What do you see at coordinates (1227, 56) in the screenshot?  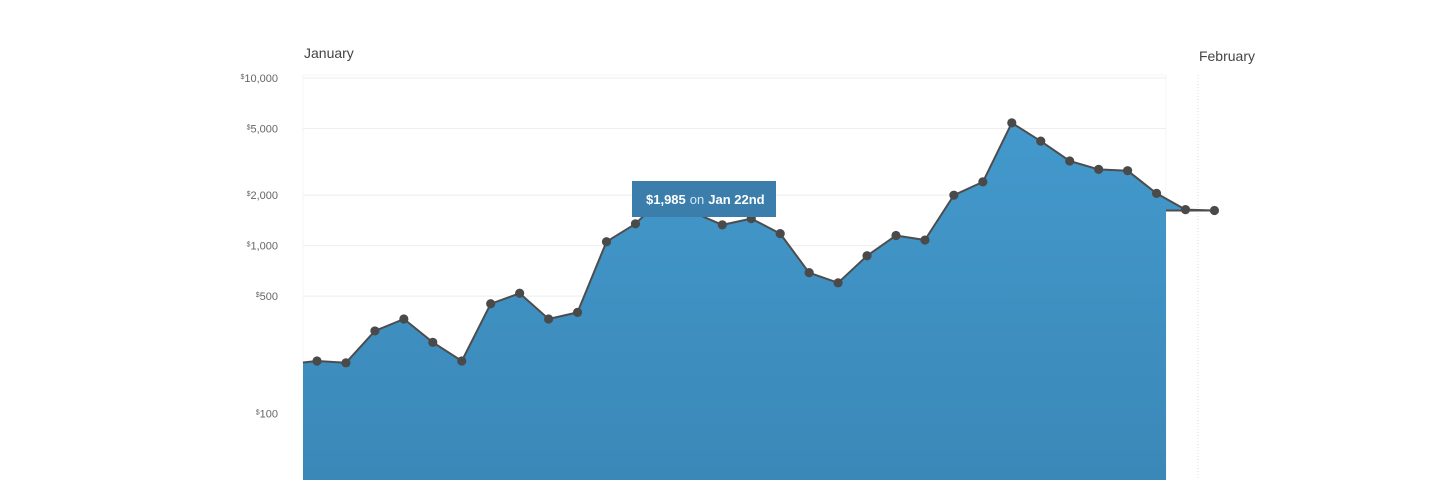 I see `month-label: February` at bounding box center [1227, 56].